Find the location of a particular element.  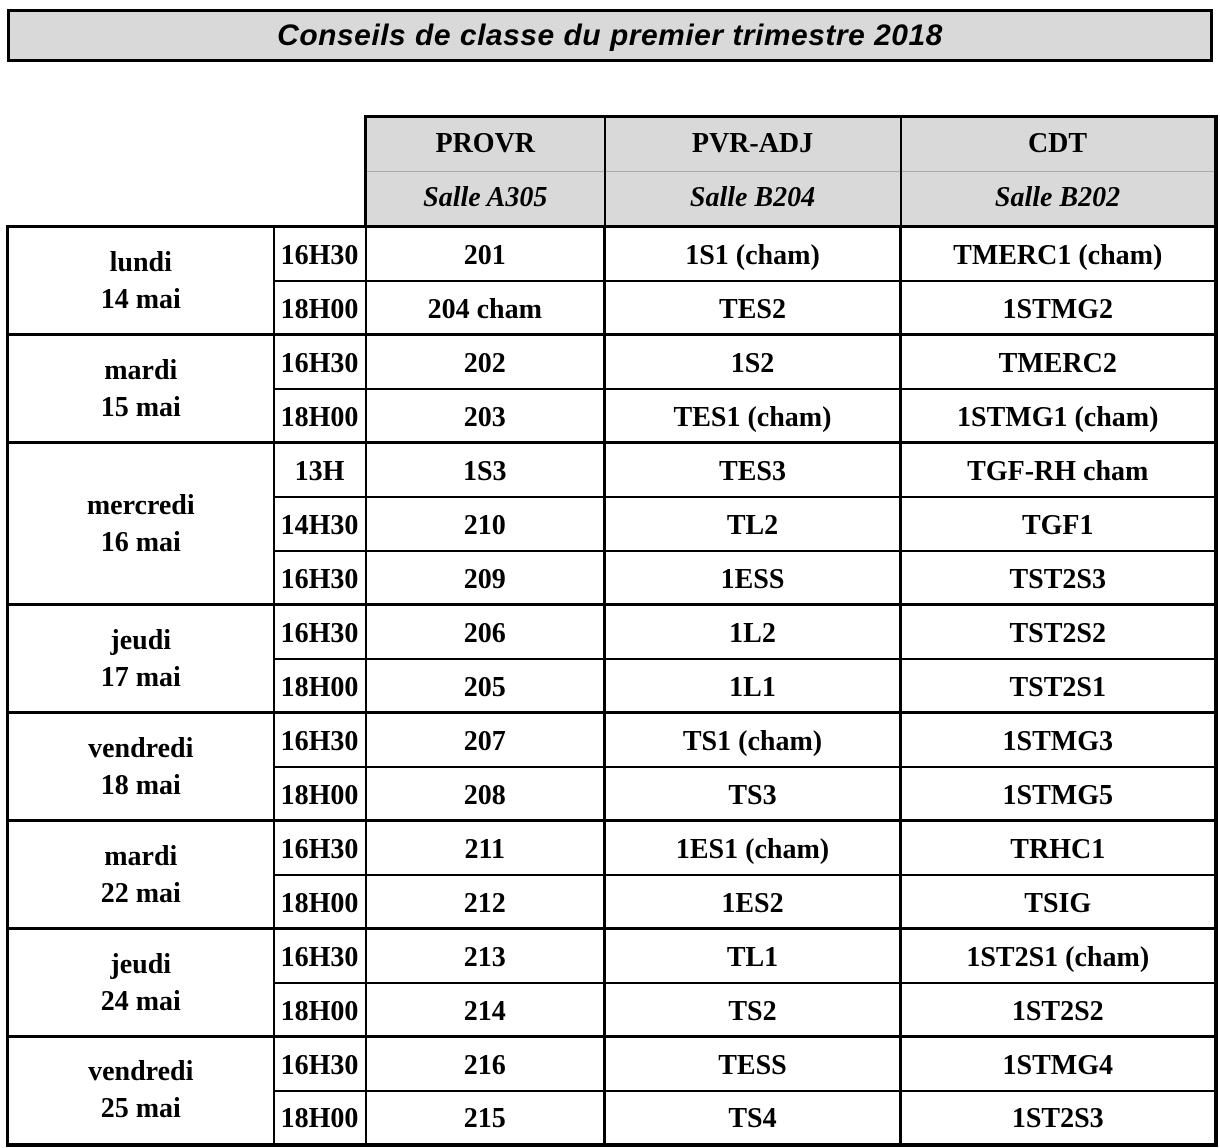

day-cell: mardi 22 mai is located at coordinates (140, 874).